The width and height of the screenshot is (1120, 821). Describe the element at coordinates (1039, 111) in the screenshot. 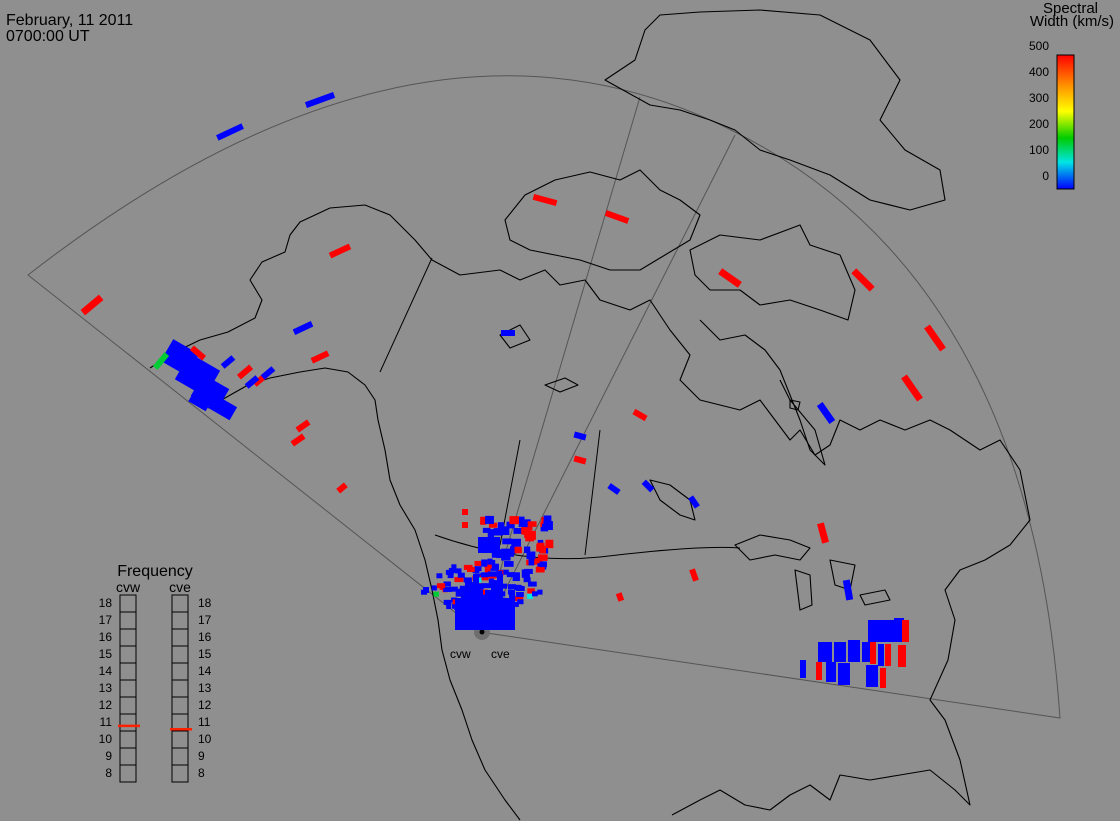

I see `colorbar-ticks: 500 400 300 200 100 0` at that location.